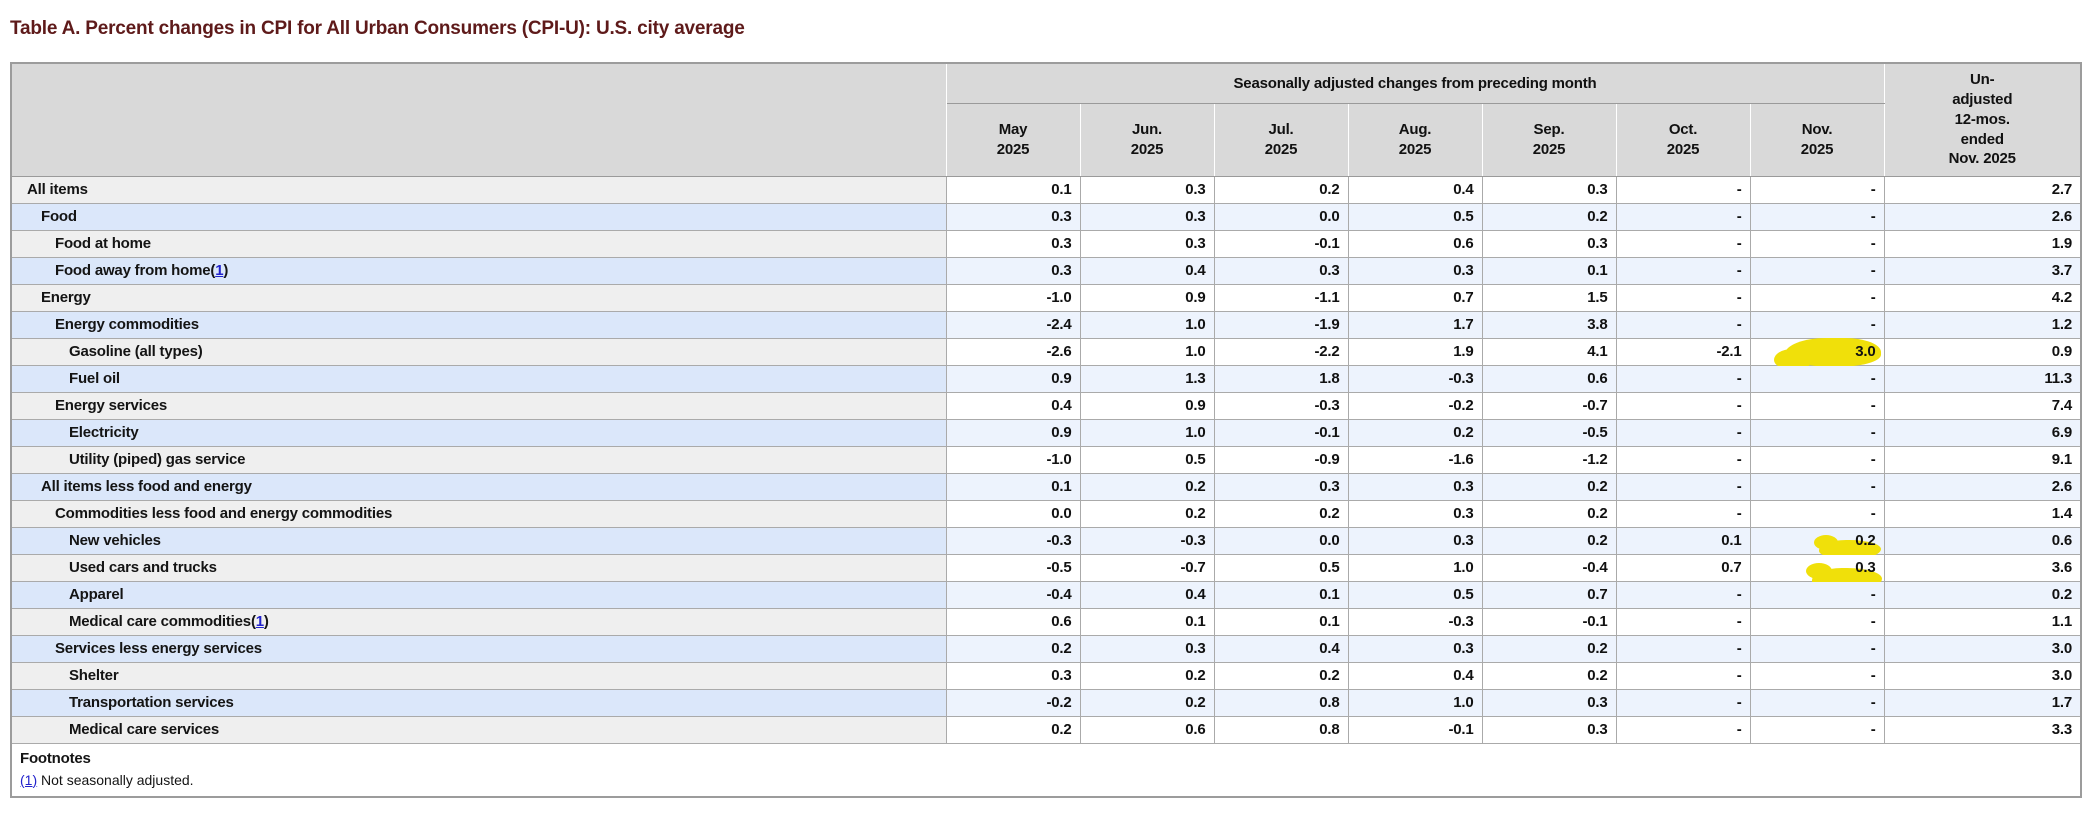  Describe the element at coordinates (1817, 139) in the screenshot. I see `month-column-header: Nov. 2025` at that location.